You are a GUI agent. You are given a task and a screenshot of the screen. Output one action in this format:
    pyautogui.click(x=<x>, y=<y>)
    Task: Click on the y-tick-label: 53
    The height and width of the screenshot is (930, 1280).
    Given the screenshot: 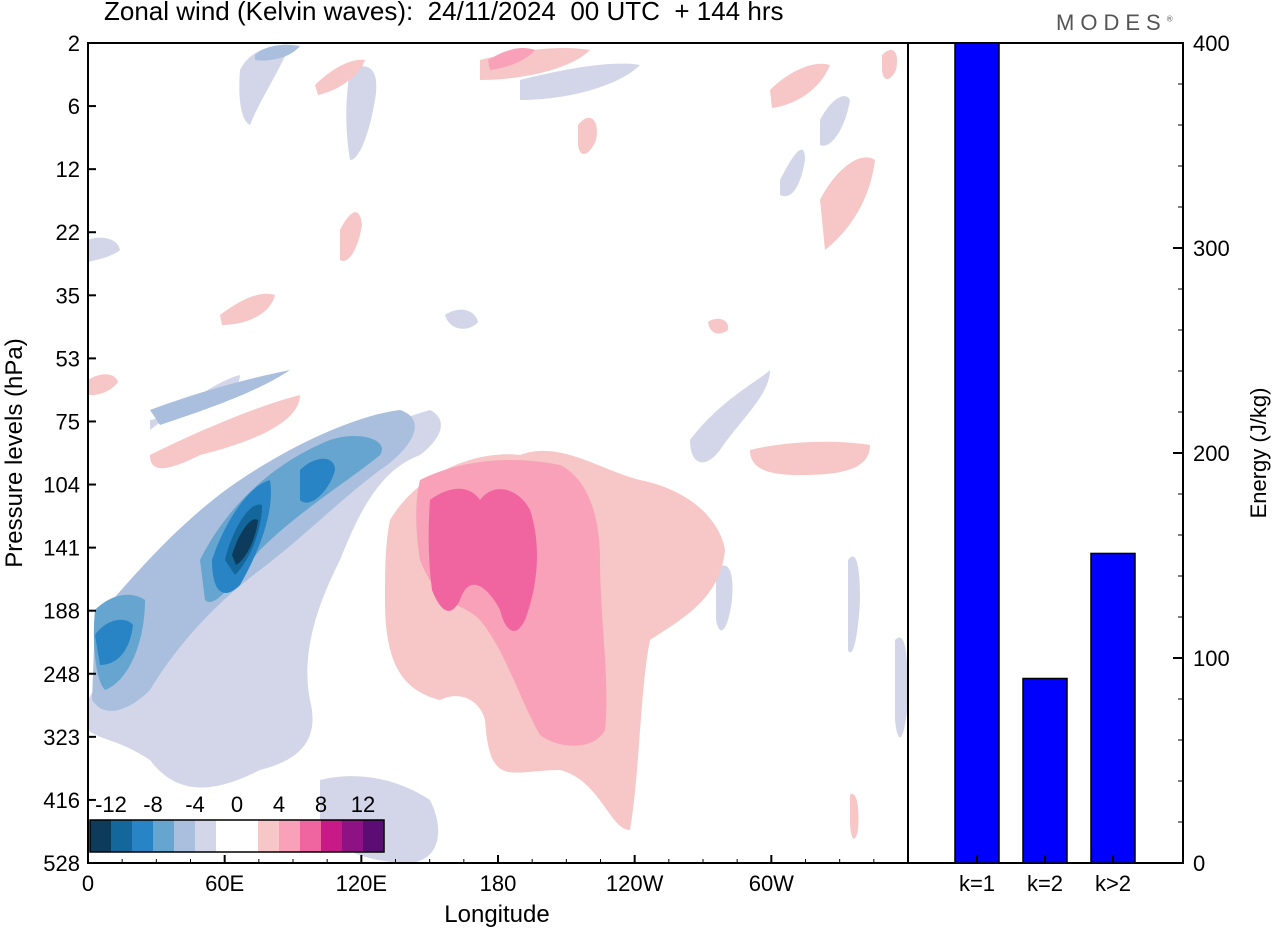 What is the action you would take?
    pyautogui.click(x=68, y=358)
    